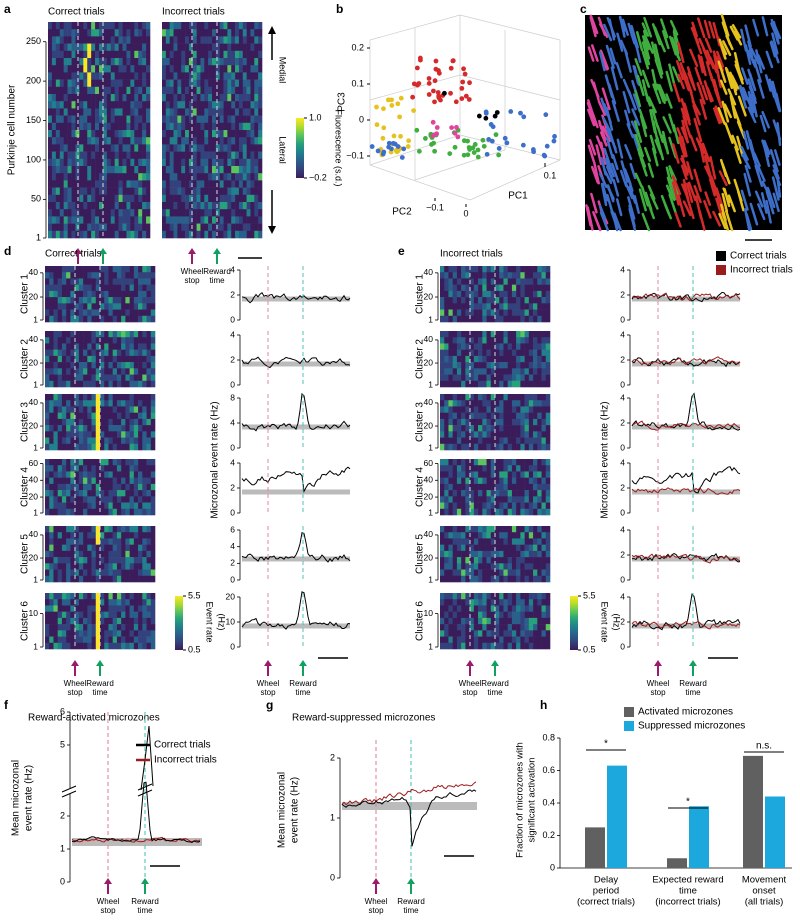 The height and width of the screenshot is (923, 800). What do you see at coordinates (6, 705) in the screenshot?
I see `panel-label: f` at bounding box center [6, 705].